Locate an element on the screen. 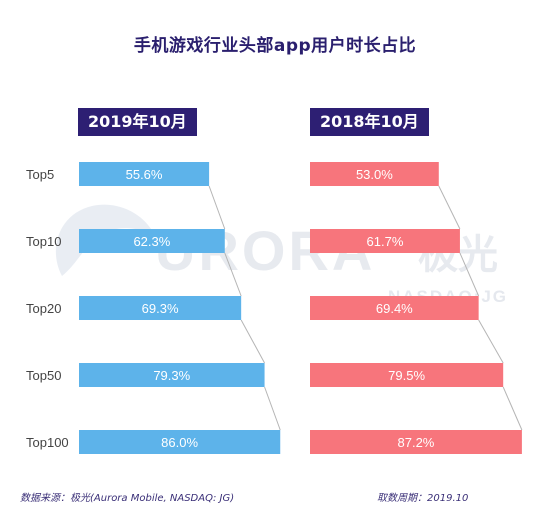  data-source: 数据来源：极光(Aurora Mobile, NASDAQ: JG) is located at coordinates (127, 498).